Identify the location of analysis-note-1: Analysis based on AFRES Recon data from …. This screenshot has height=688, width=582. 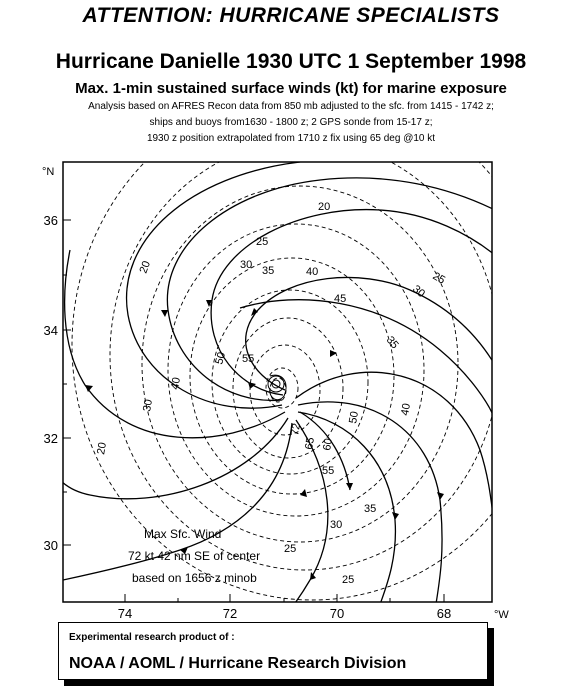
(291, 106).